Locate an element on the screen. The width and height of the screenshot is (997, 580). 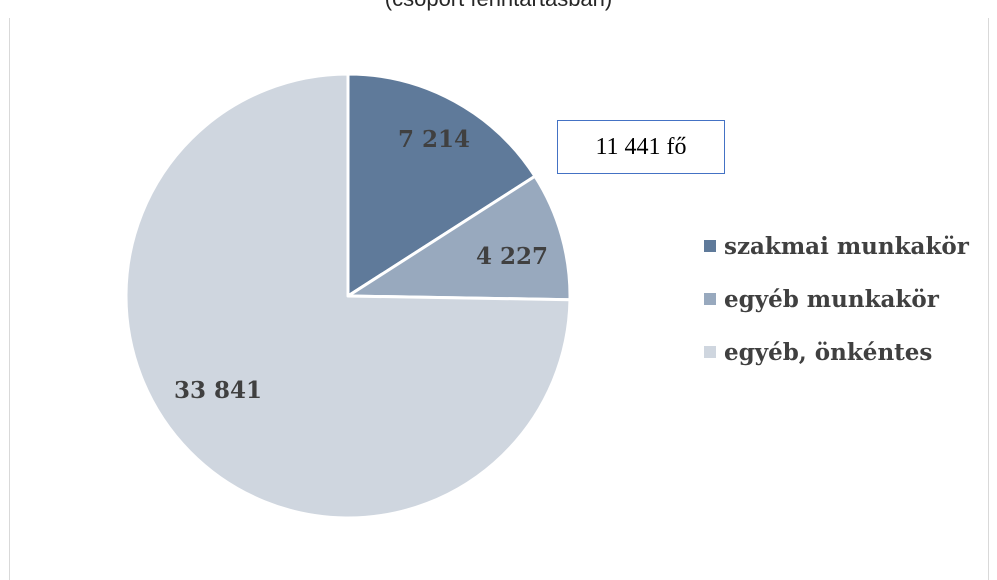
legend-label: egyéb munkakör is located at coordinates (831, 299).